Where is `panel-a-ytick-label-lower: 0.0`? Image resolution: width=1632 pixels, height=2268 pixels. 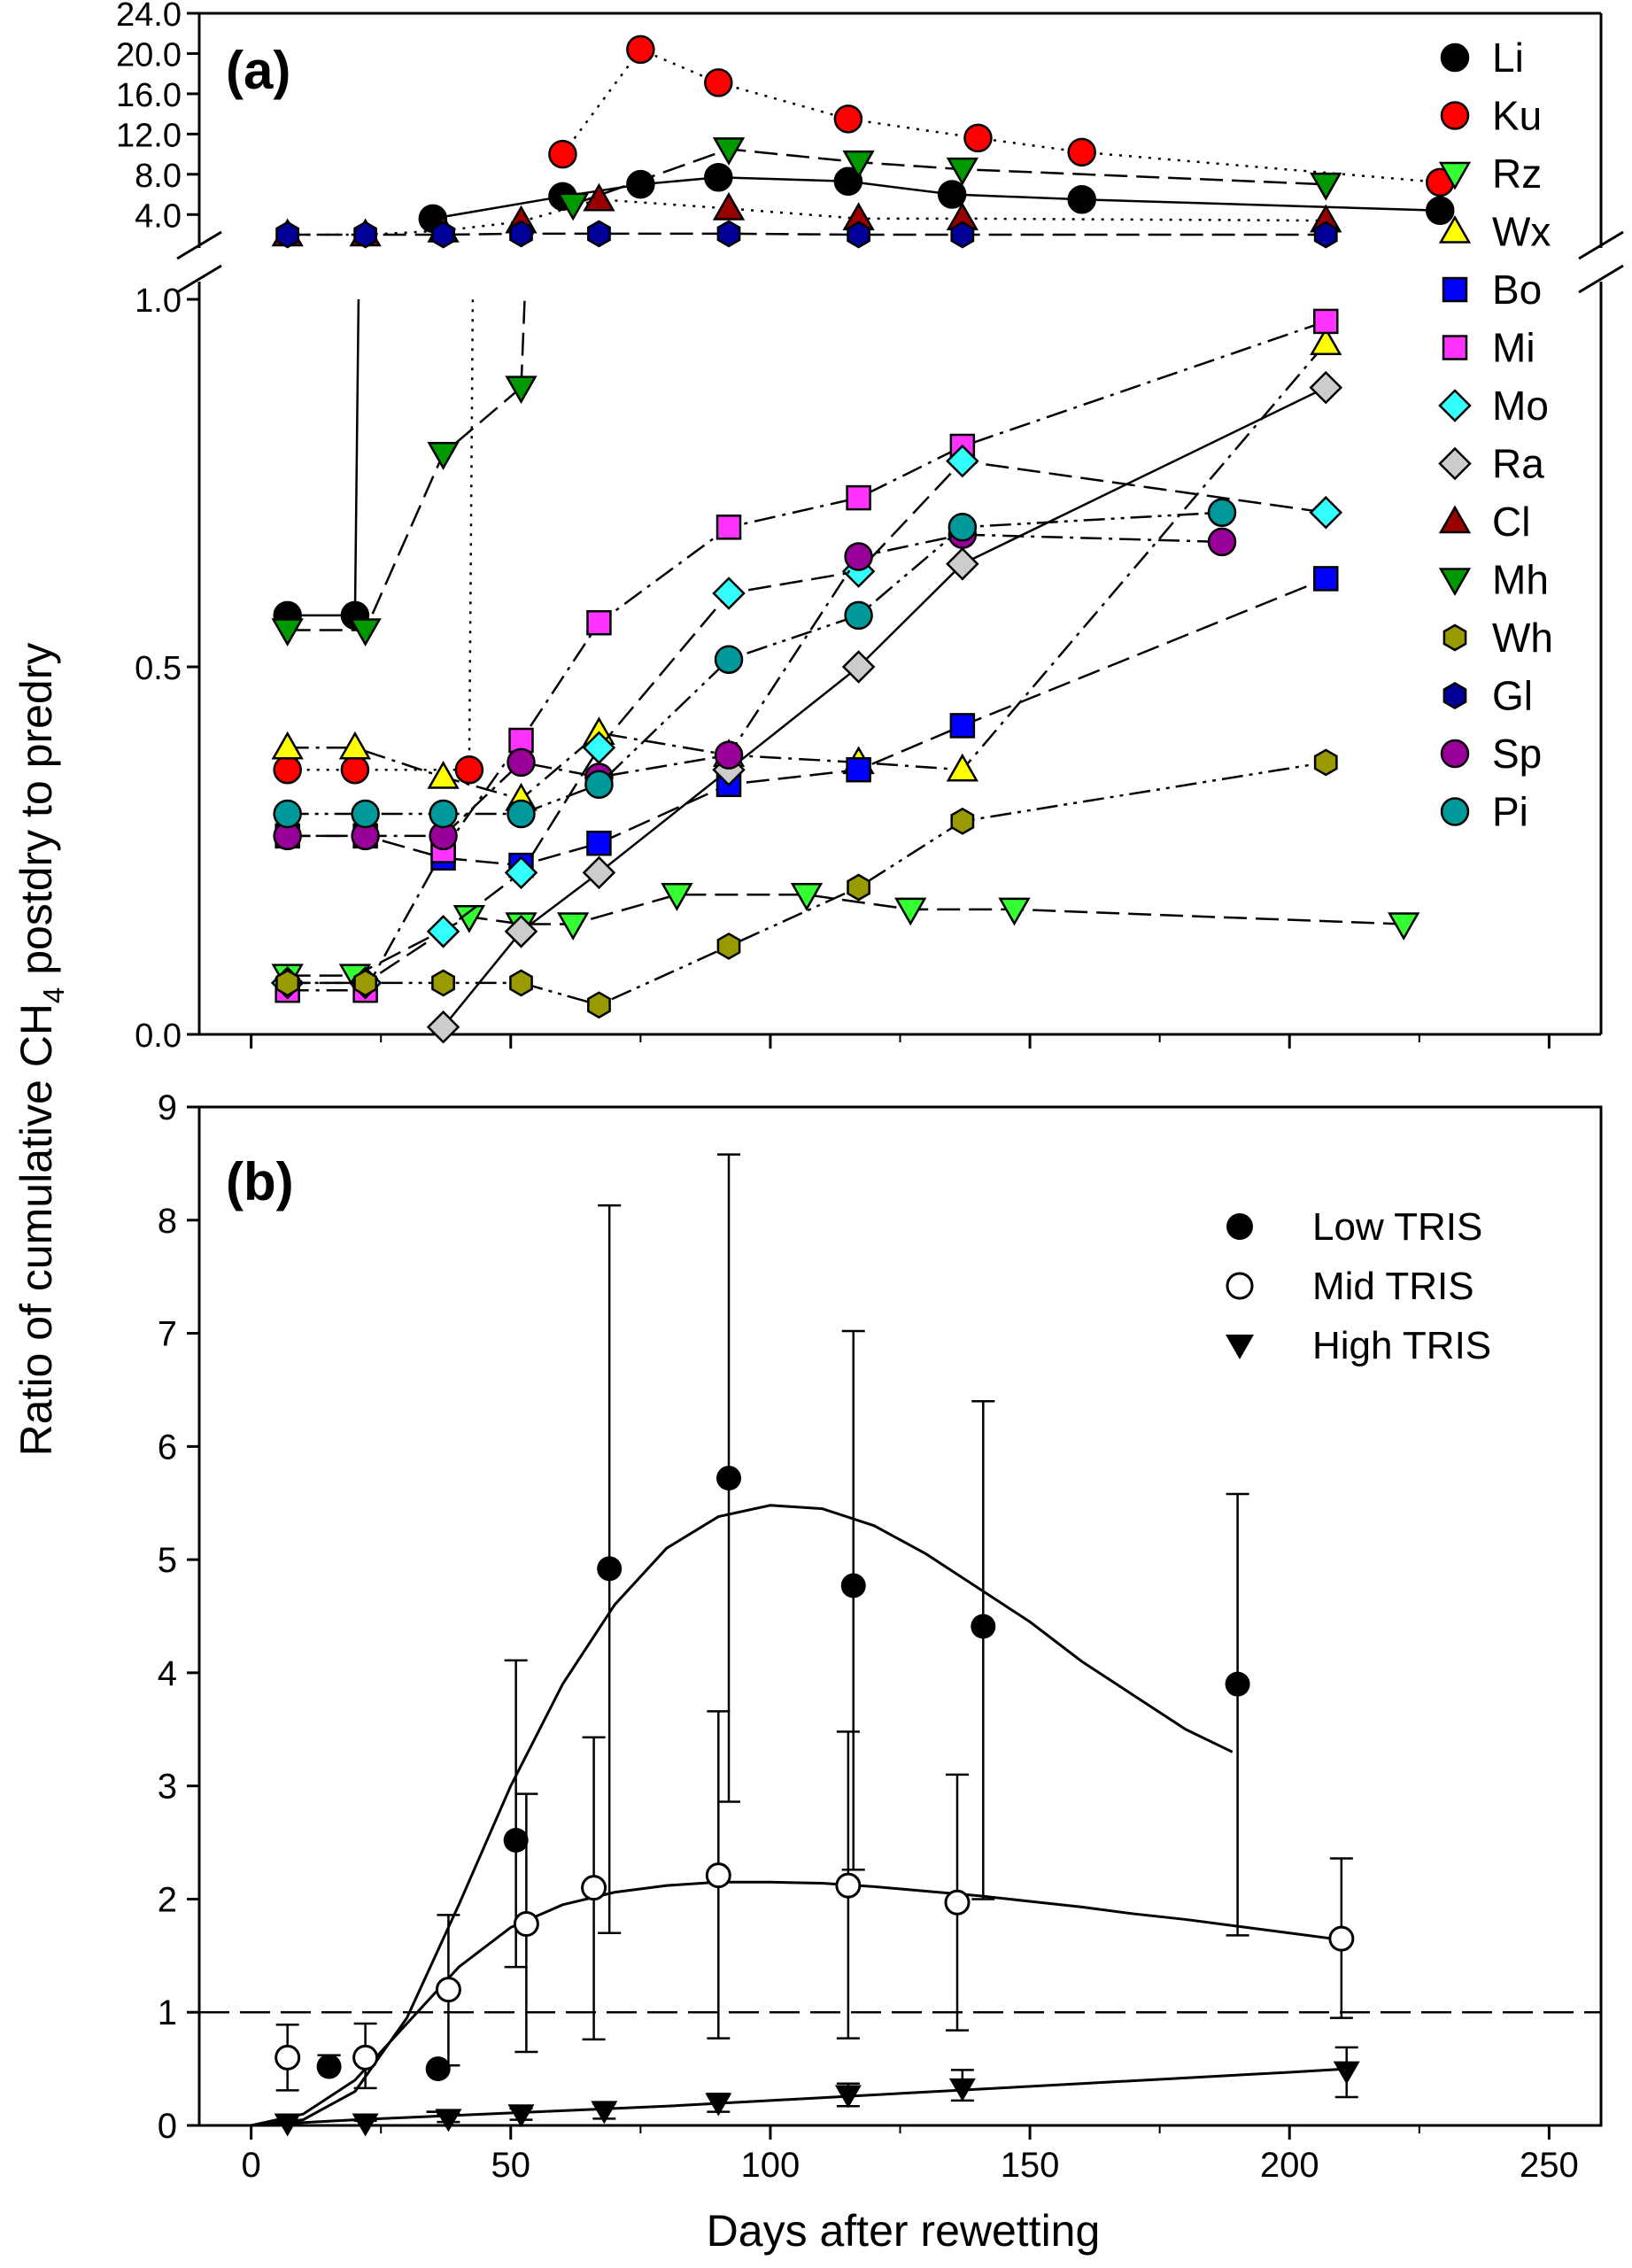 panel-a-ytick-label-lower: 0.0 is located at coordinates (158, 1036).